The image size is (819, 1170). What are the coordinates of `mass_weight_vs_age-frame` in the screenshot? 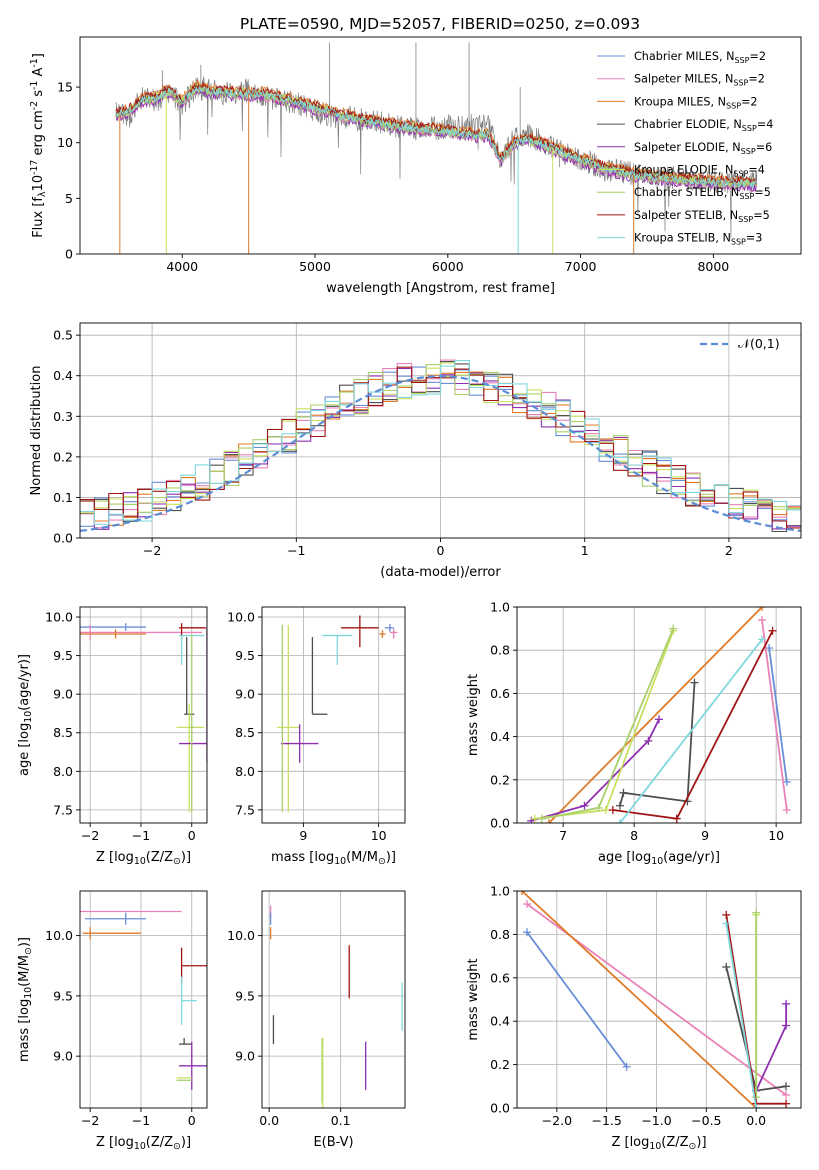 It's located at (659, 715).